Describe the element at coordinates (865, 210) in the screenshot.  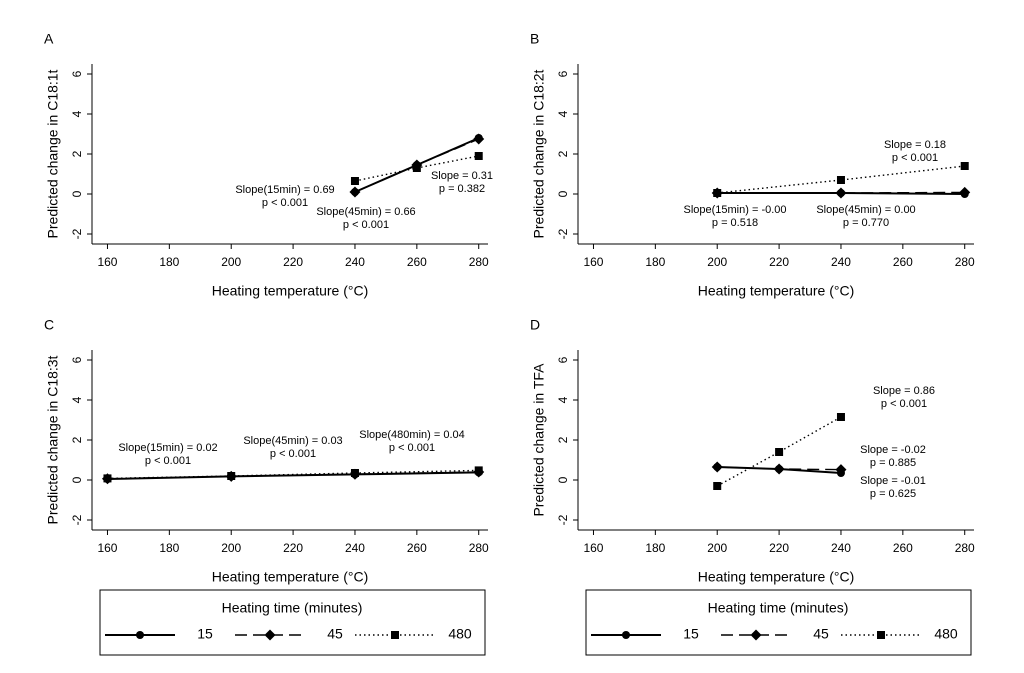
I see `annotation: Slope(45min) = 0.00` at that location.